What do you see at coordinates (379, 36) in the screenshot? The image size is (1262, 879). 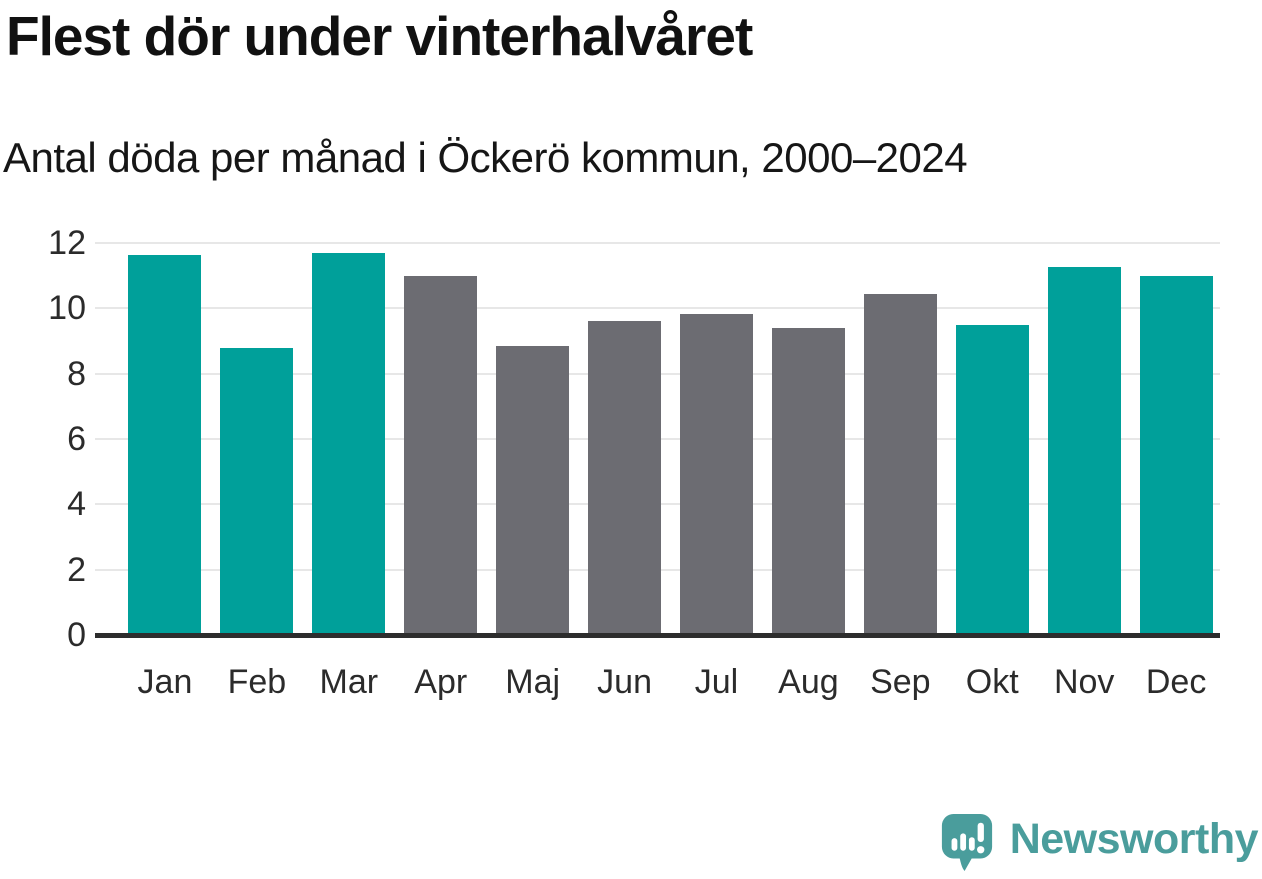 I see `chart-title: Flest dör under vinterhalvåret` at bounding box center [379, 36].